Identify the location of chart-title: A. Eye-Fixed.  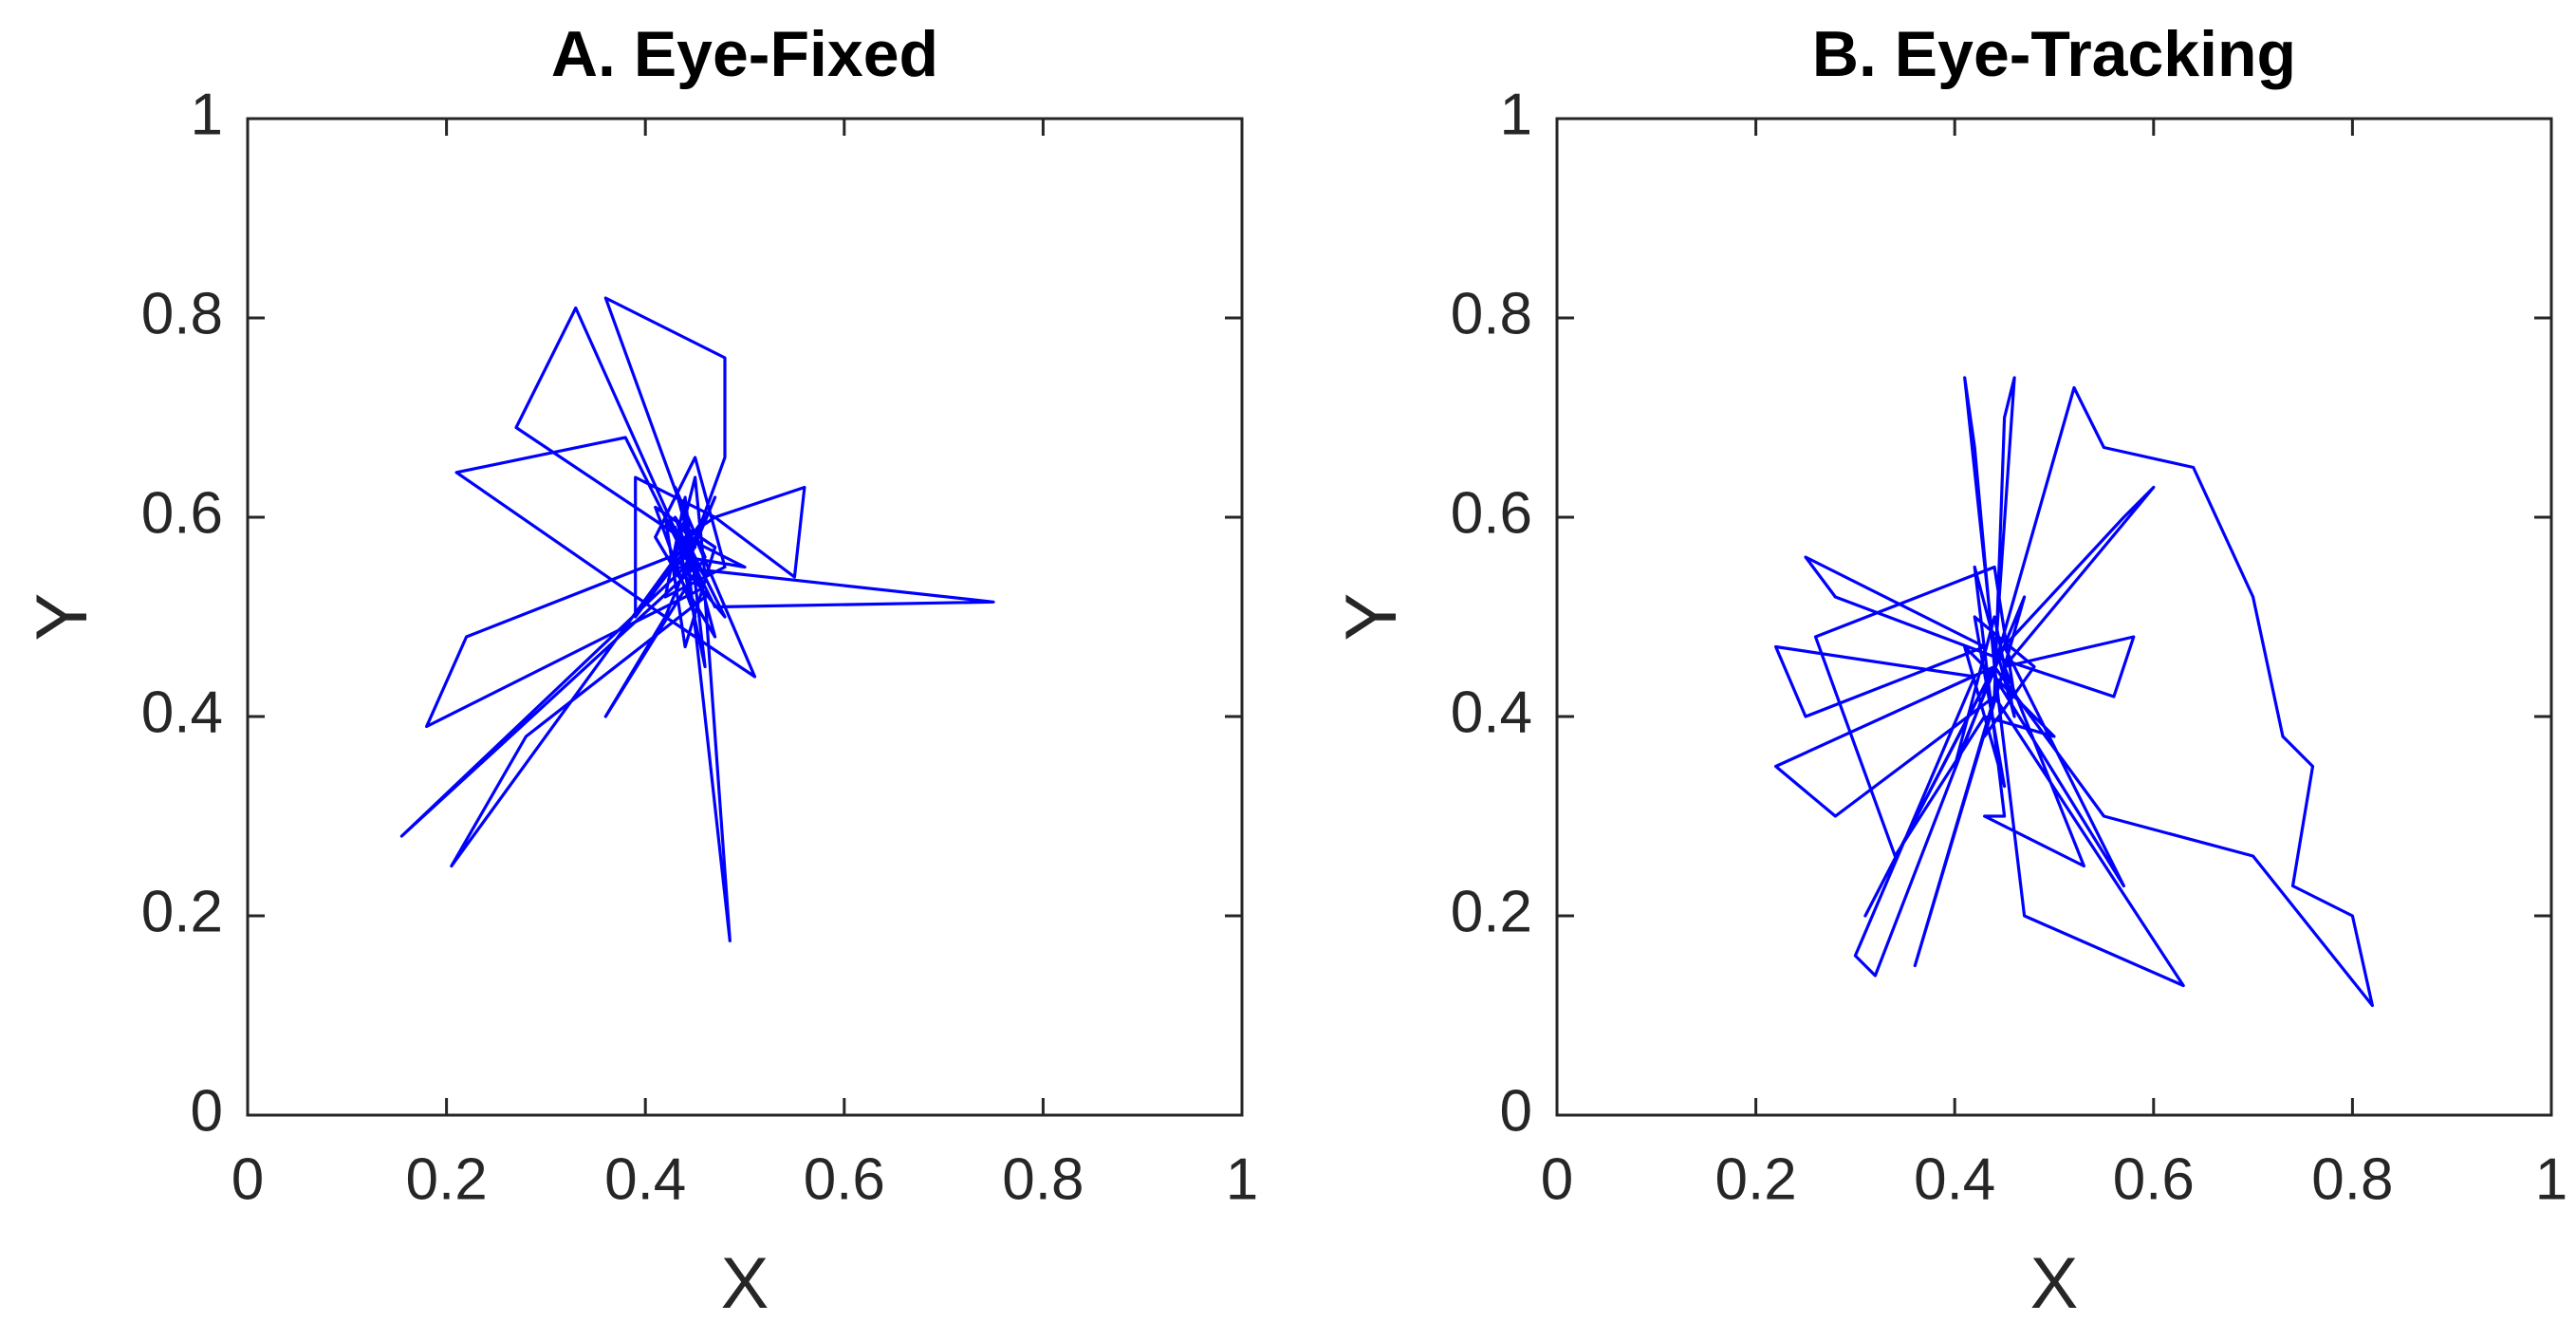
(744, 54).